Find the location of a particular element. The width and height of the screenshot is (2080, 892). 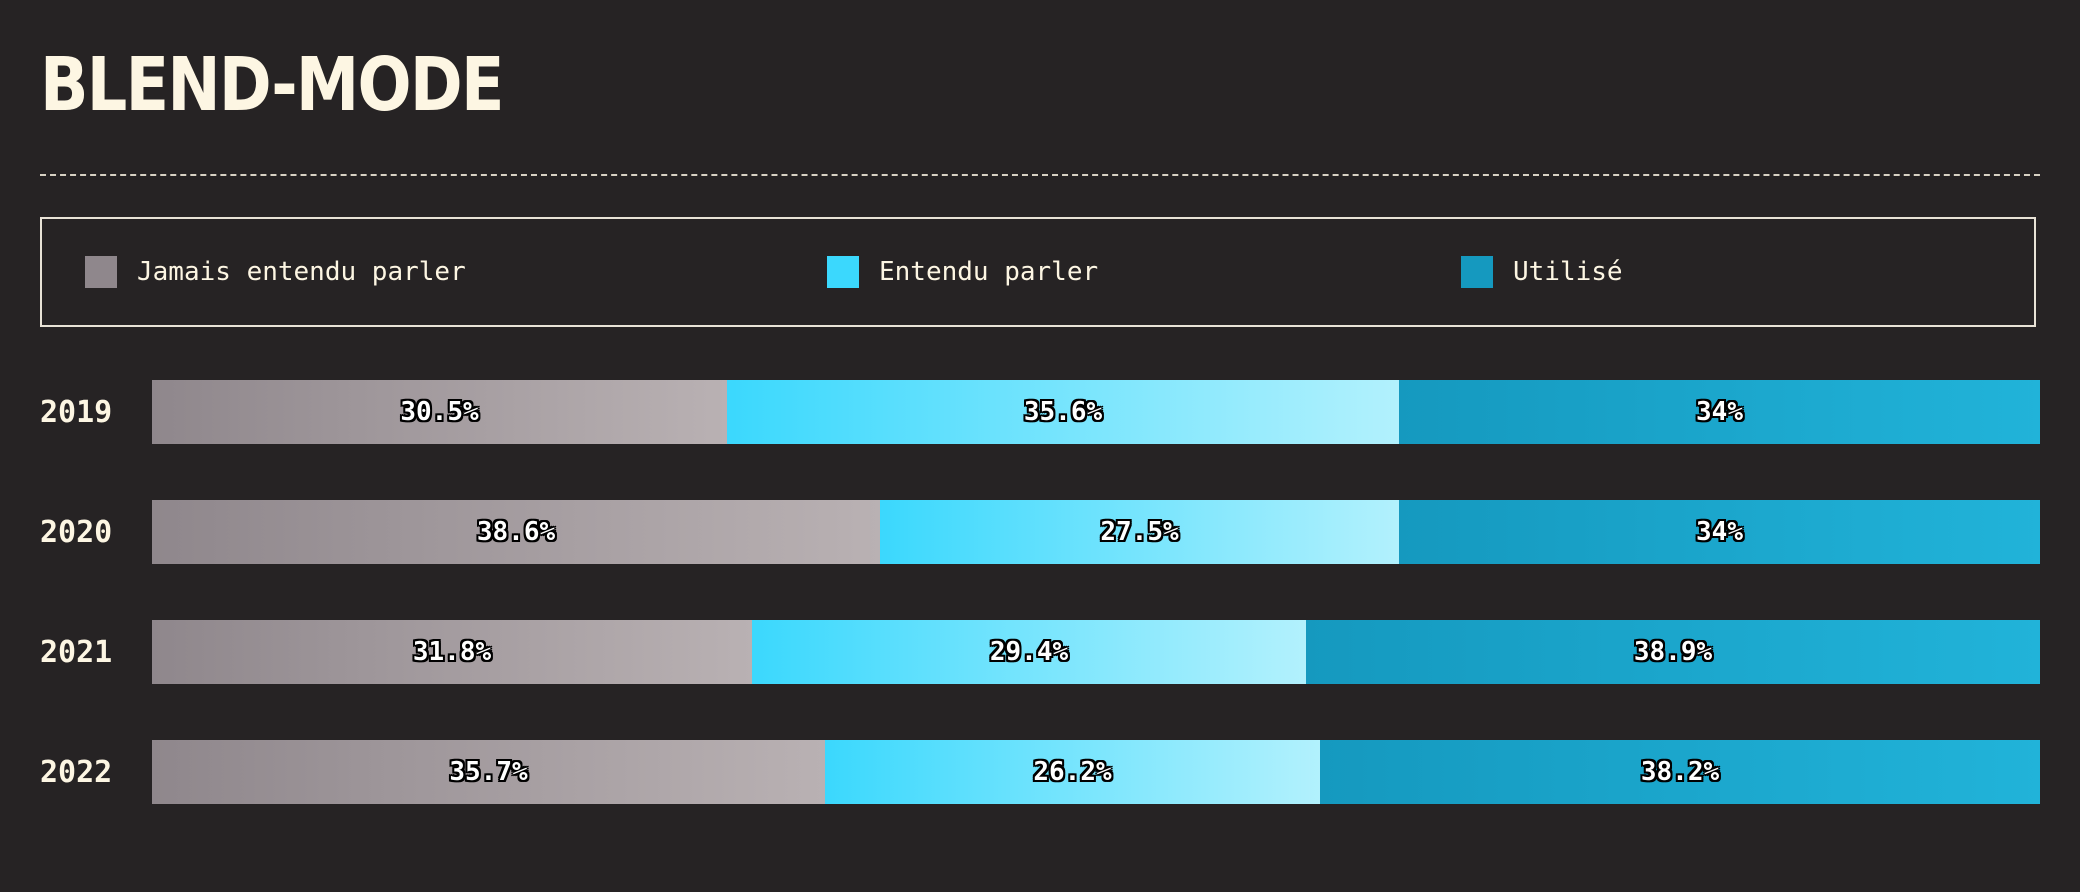

data-label-utilise-2022: 38.2% is located at coordinates (1680, 772).